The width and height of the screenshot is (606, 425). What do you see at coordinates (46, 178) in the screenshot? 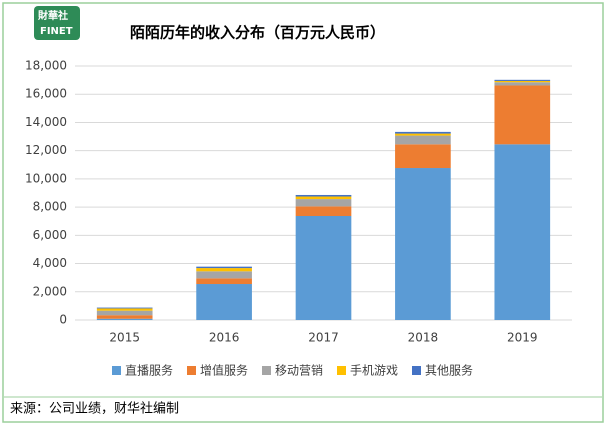
I see `y-tick-label: 10,000` at bounding box center [46, 178].